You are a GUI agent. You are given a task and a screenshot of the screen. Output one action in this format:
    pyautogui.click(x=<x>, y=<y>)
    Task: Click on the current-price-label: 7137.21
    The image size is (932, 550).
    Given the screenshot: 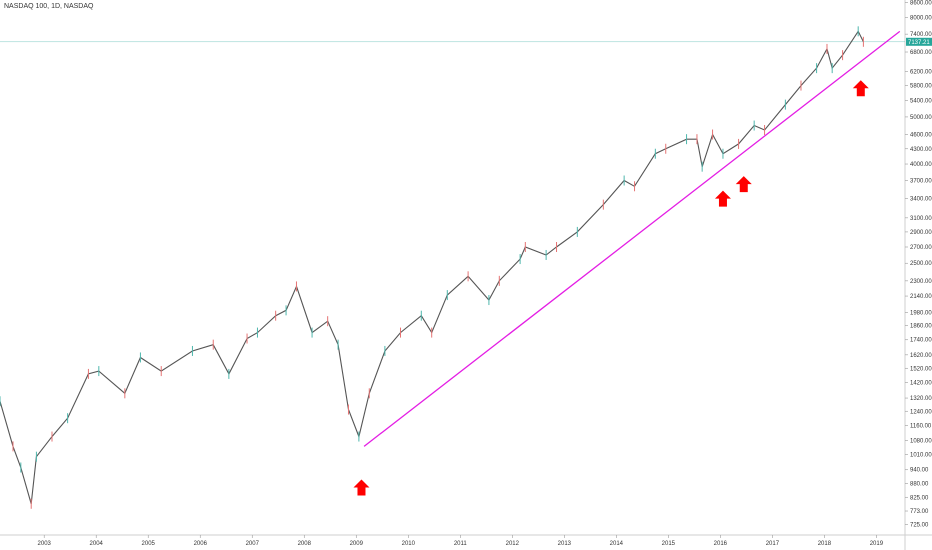 What is the action you would take?
    pyautogui.click(x=919, y=43)
    